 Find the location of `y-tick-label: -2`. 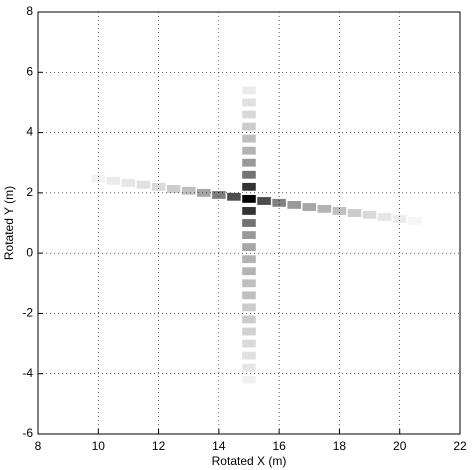

y-tick-label: -2 is located at coordinates (27, 313).